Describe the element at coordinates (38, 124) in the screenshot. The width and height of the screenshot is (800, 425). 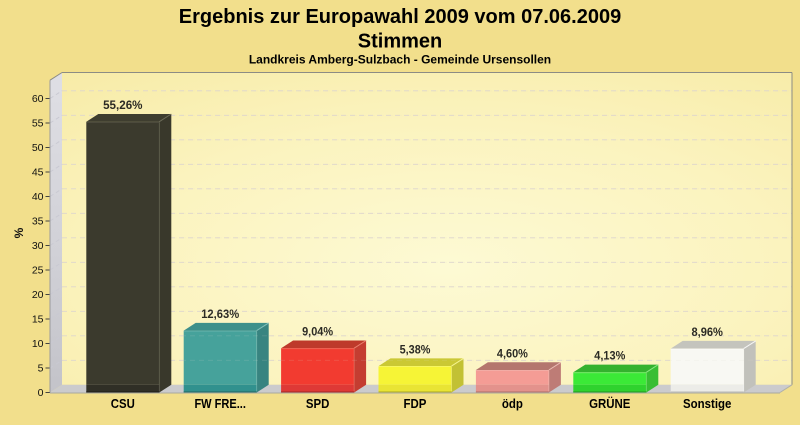
I see `svg-text: 55` at that location.